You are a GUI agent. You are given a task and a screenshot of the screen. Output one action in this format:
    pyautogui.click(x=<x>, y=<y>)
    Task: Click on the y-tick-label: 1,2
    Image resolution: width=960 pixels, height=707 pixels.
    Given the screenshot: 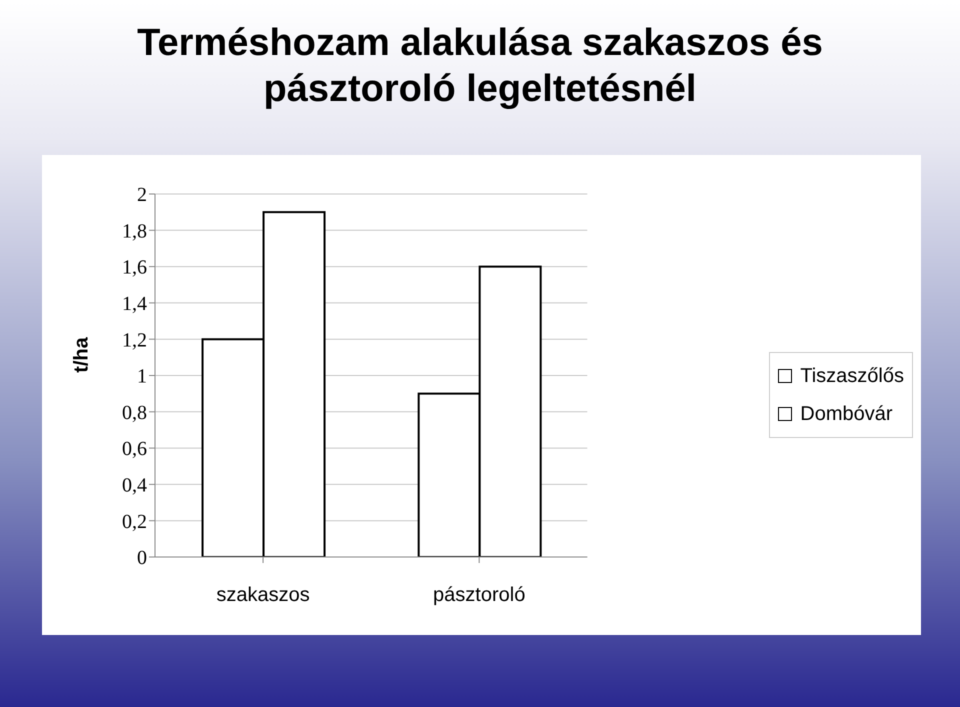 What is the action you would take?
    pyautogui.click(x=134, y=340)
    